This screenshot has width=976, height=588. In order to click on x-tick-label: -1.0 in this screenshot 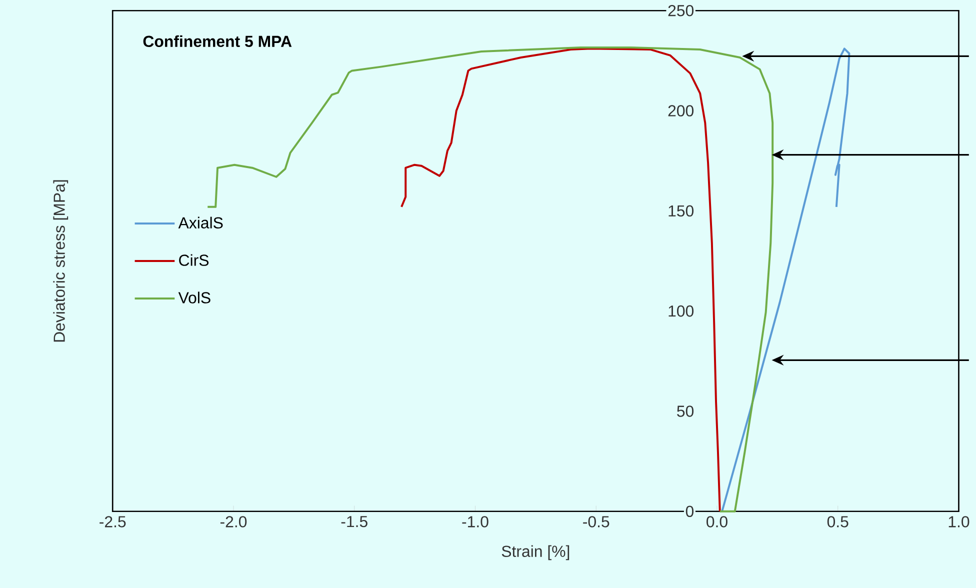, I will do `click(475, 522)`.